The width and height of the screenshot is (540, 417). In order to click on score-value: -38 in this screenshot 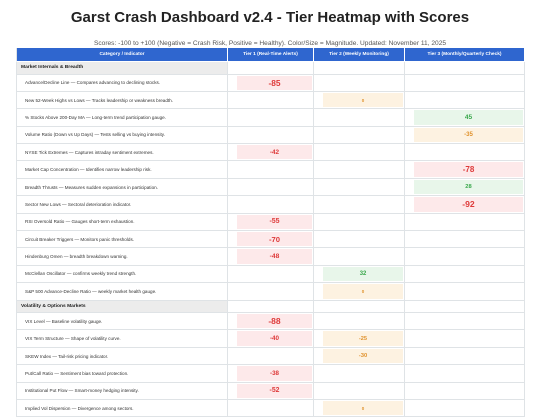, I will do `click(274, 373)`.